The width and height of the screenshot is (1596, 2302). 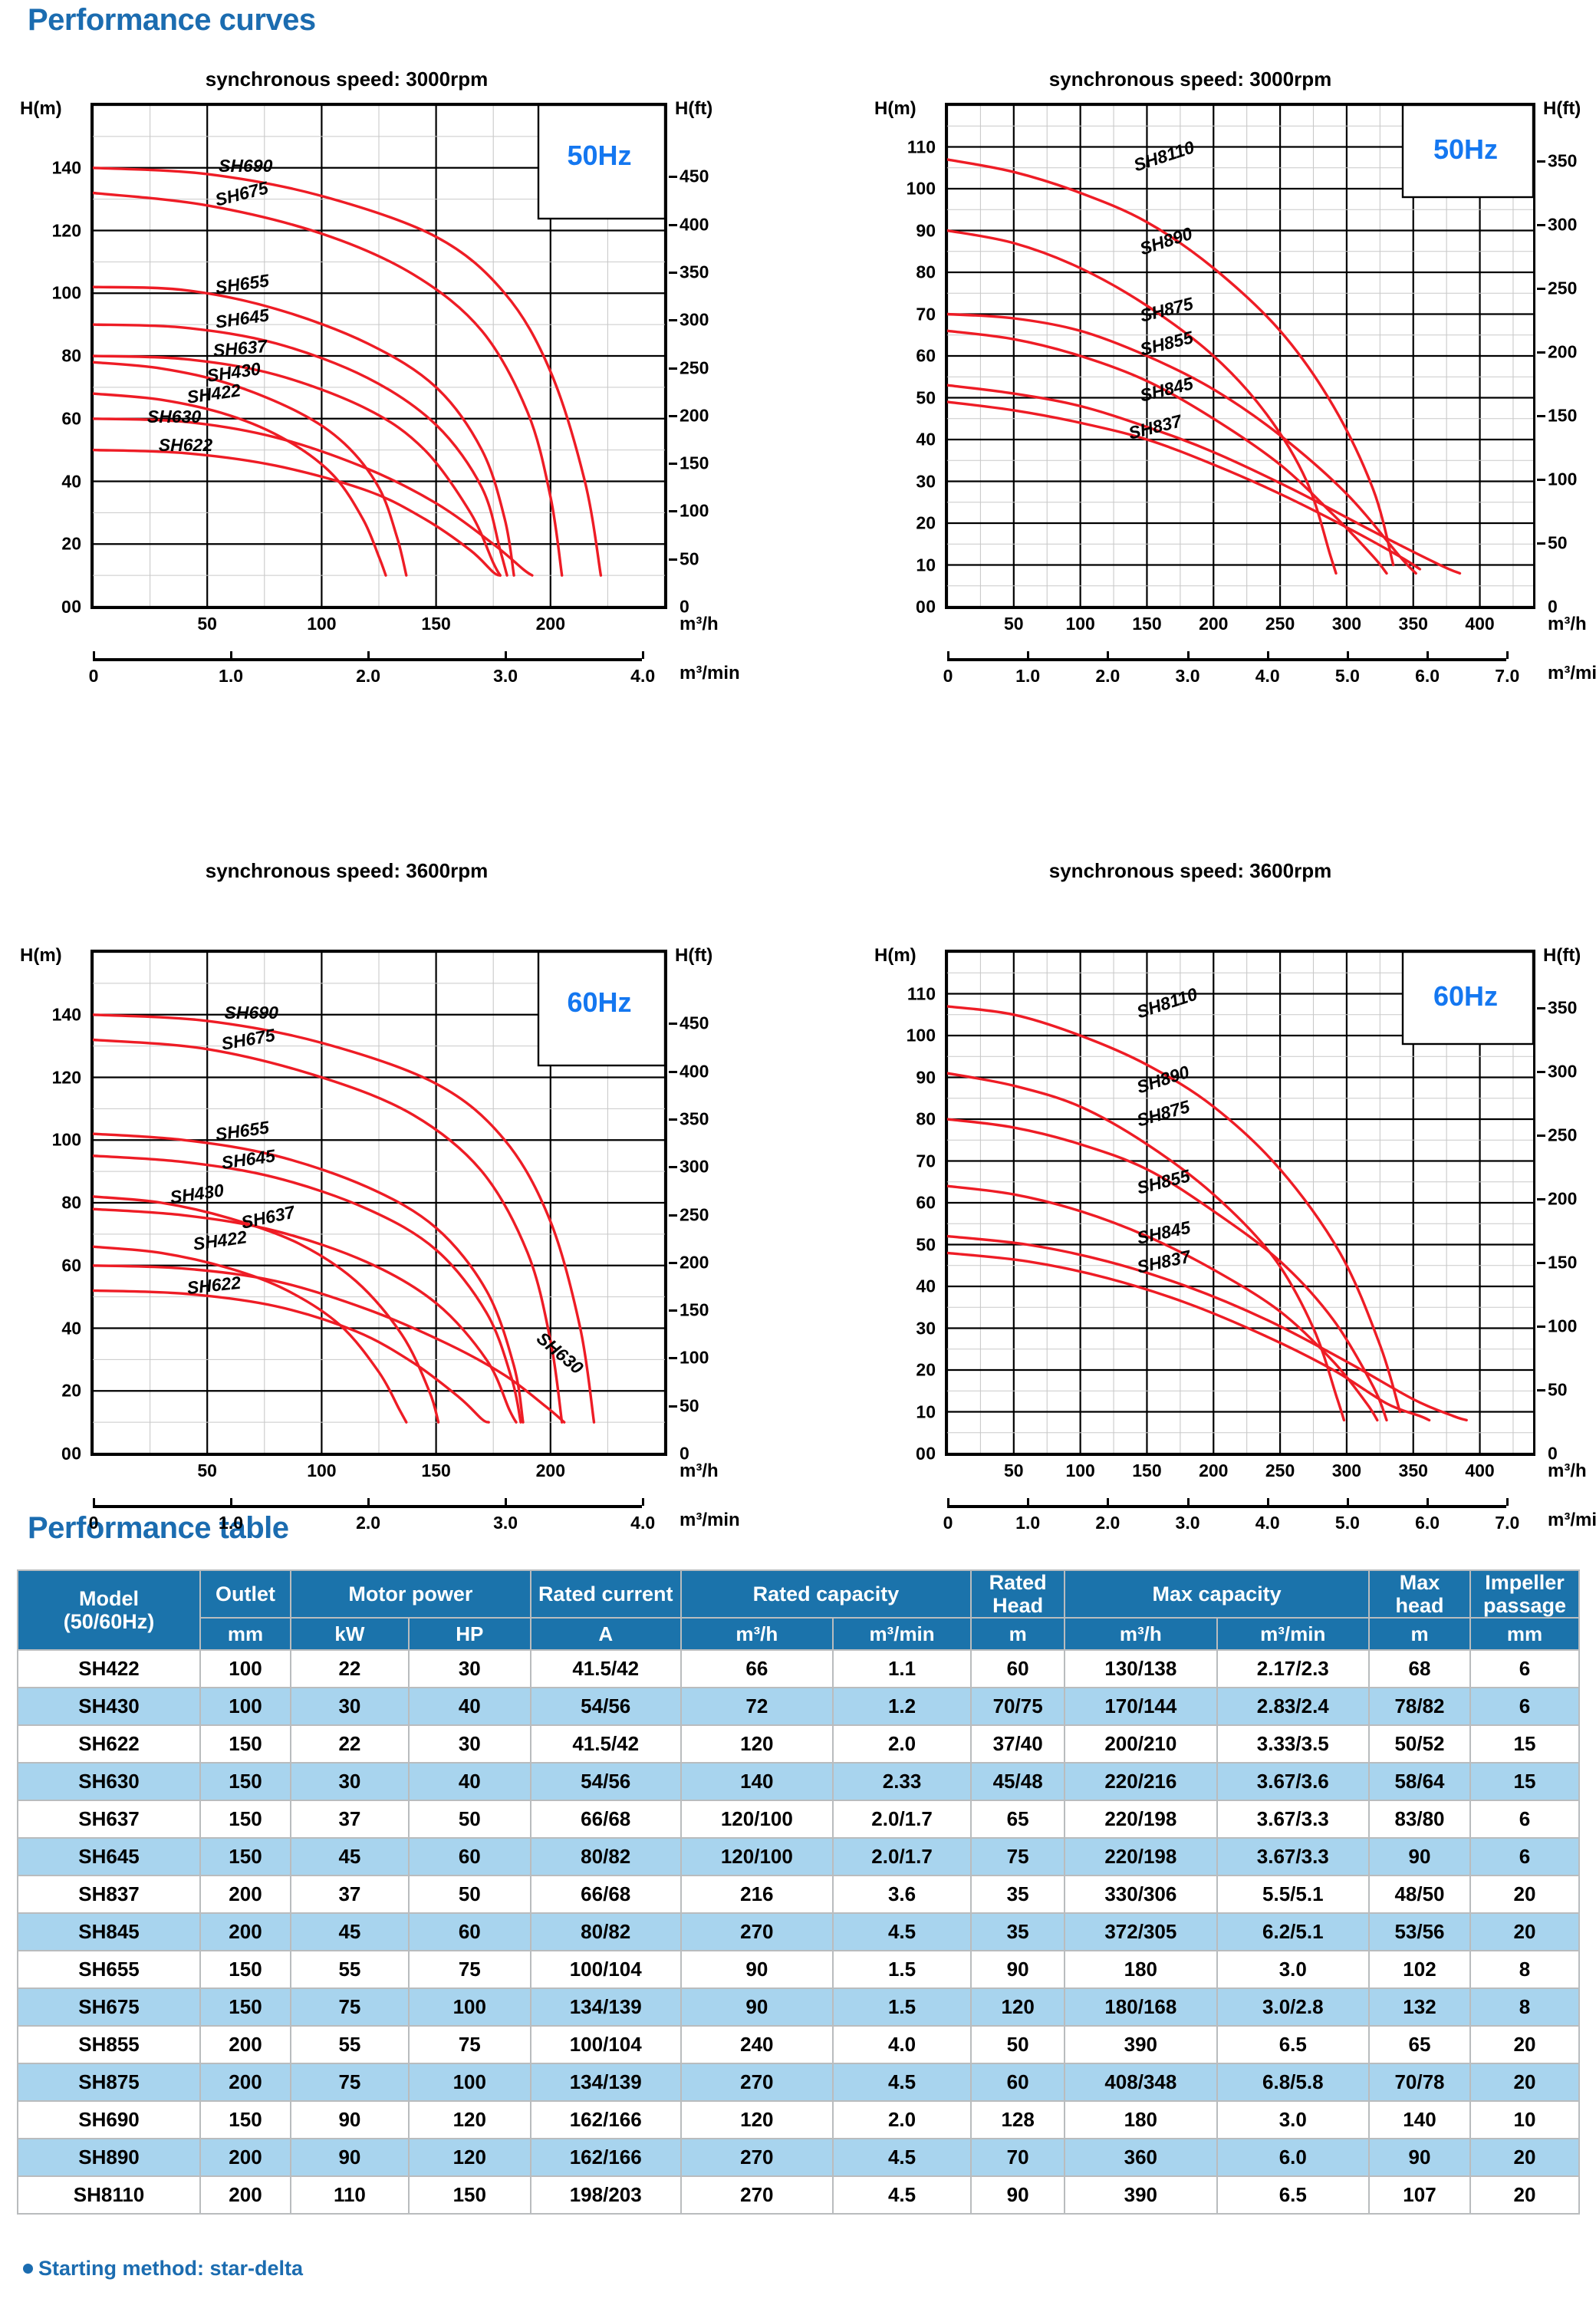 I want to click on cell-r5-c9: 3.67/3.3, so click(x=1293, y=1857).